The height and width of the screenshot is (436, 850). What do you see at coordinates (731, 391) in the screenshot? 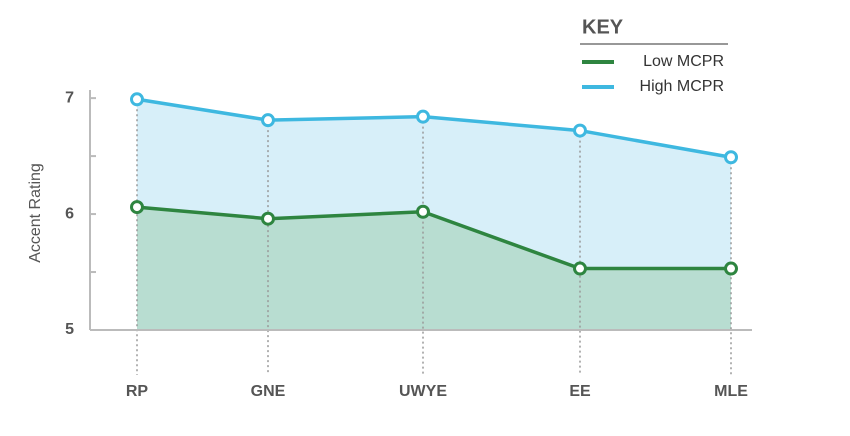
I see `x-tick-label: MLE` at bounding box center [731, 391].